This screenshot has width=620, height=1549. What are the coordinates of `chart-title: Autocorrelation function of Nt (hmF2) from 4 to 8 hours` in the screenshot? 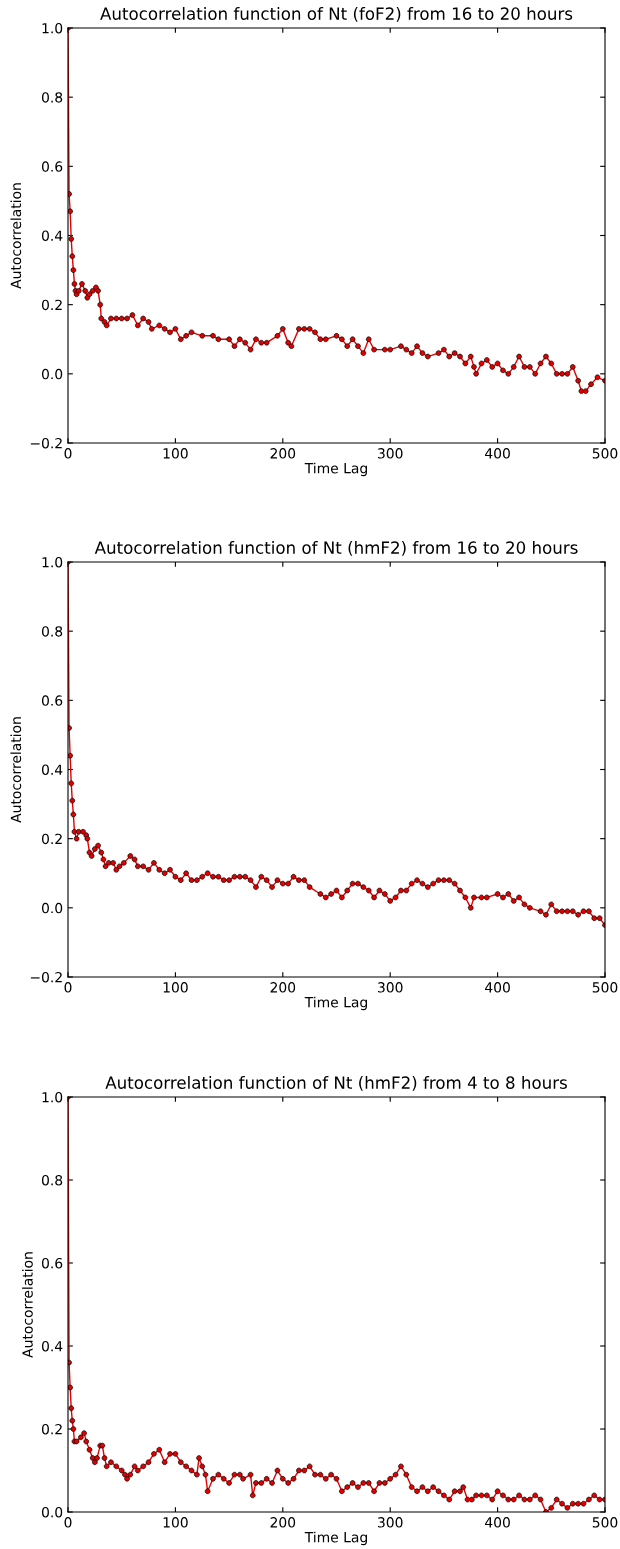 It's located at (336, 1083).